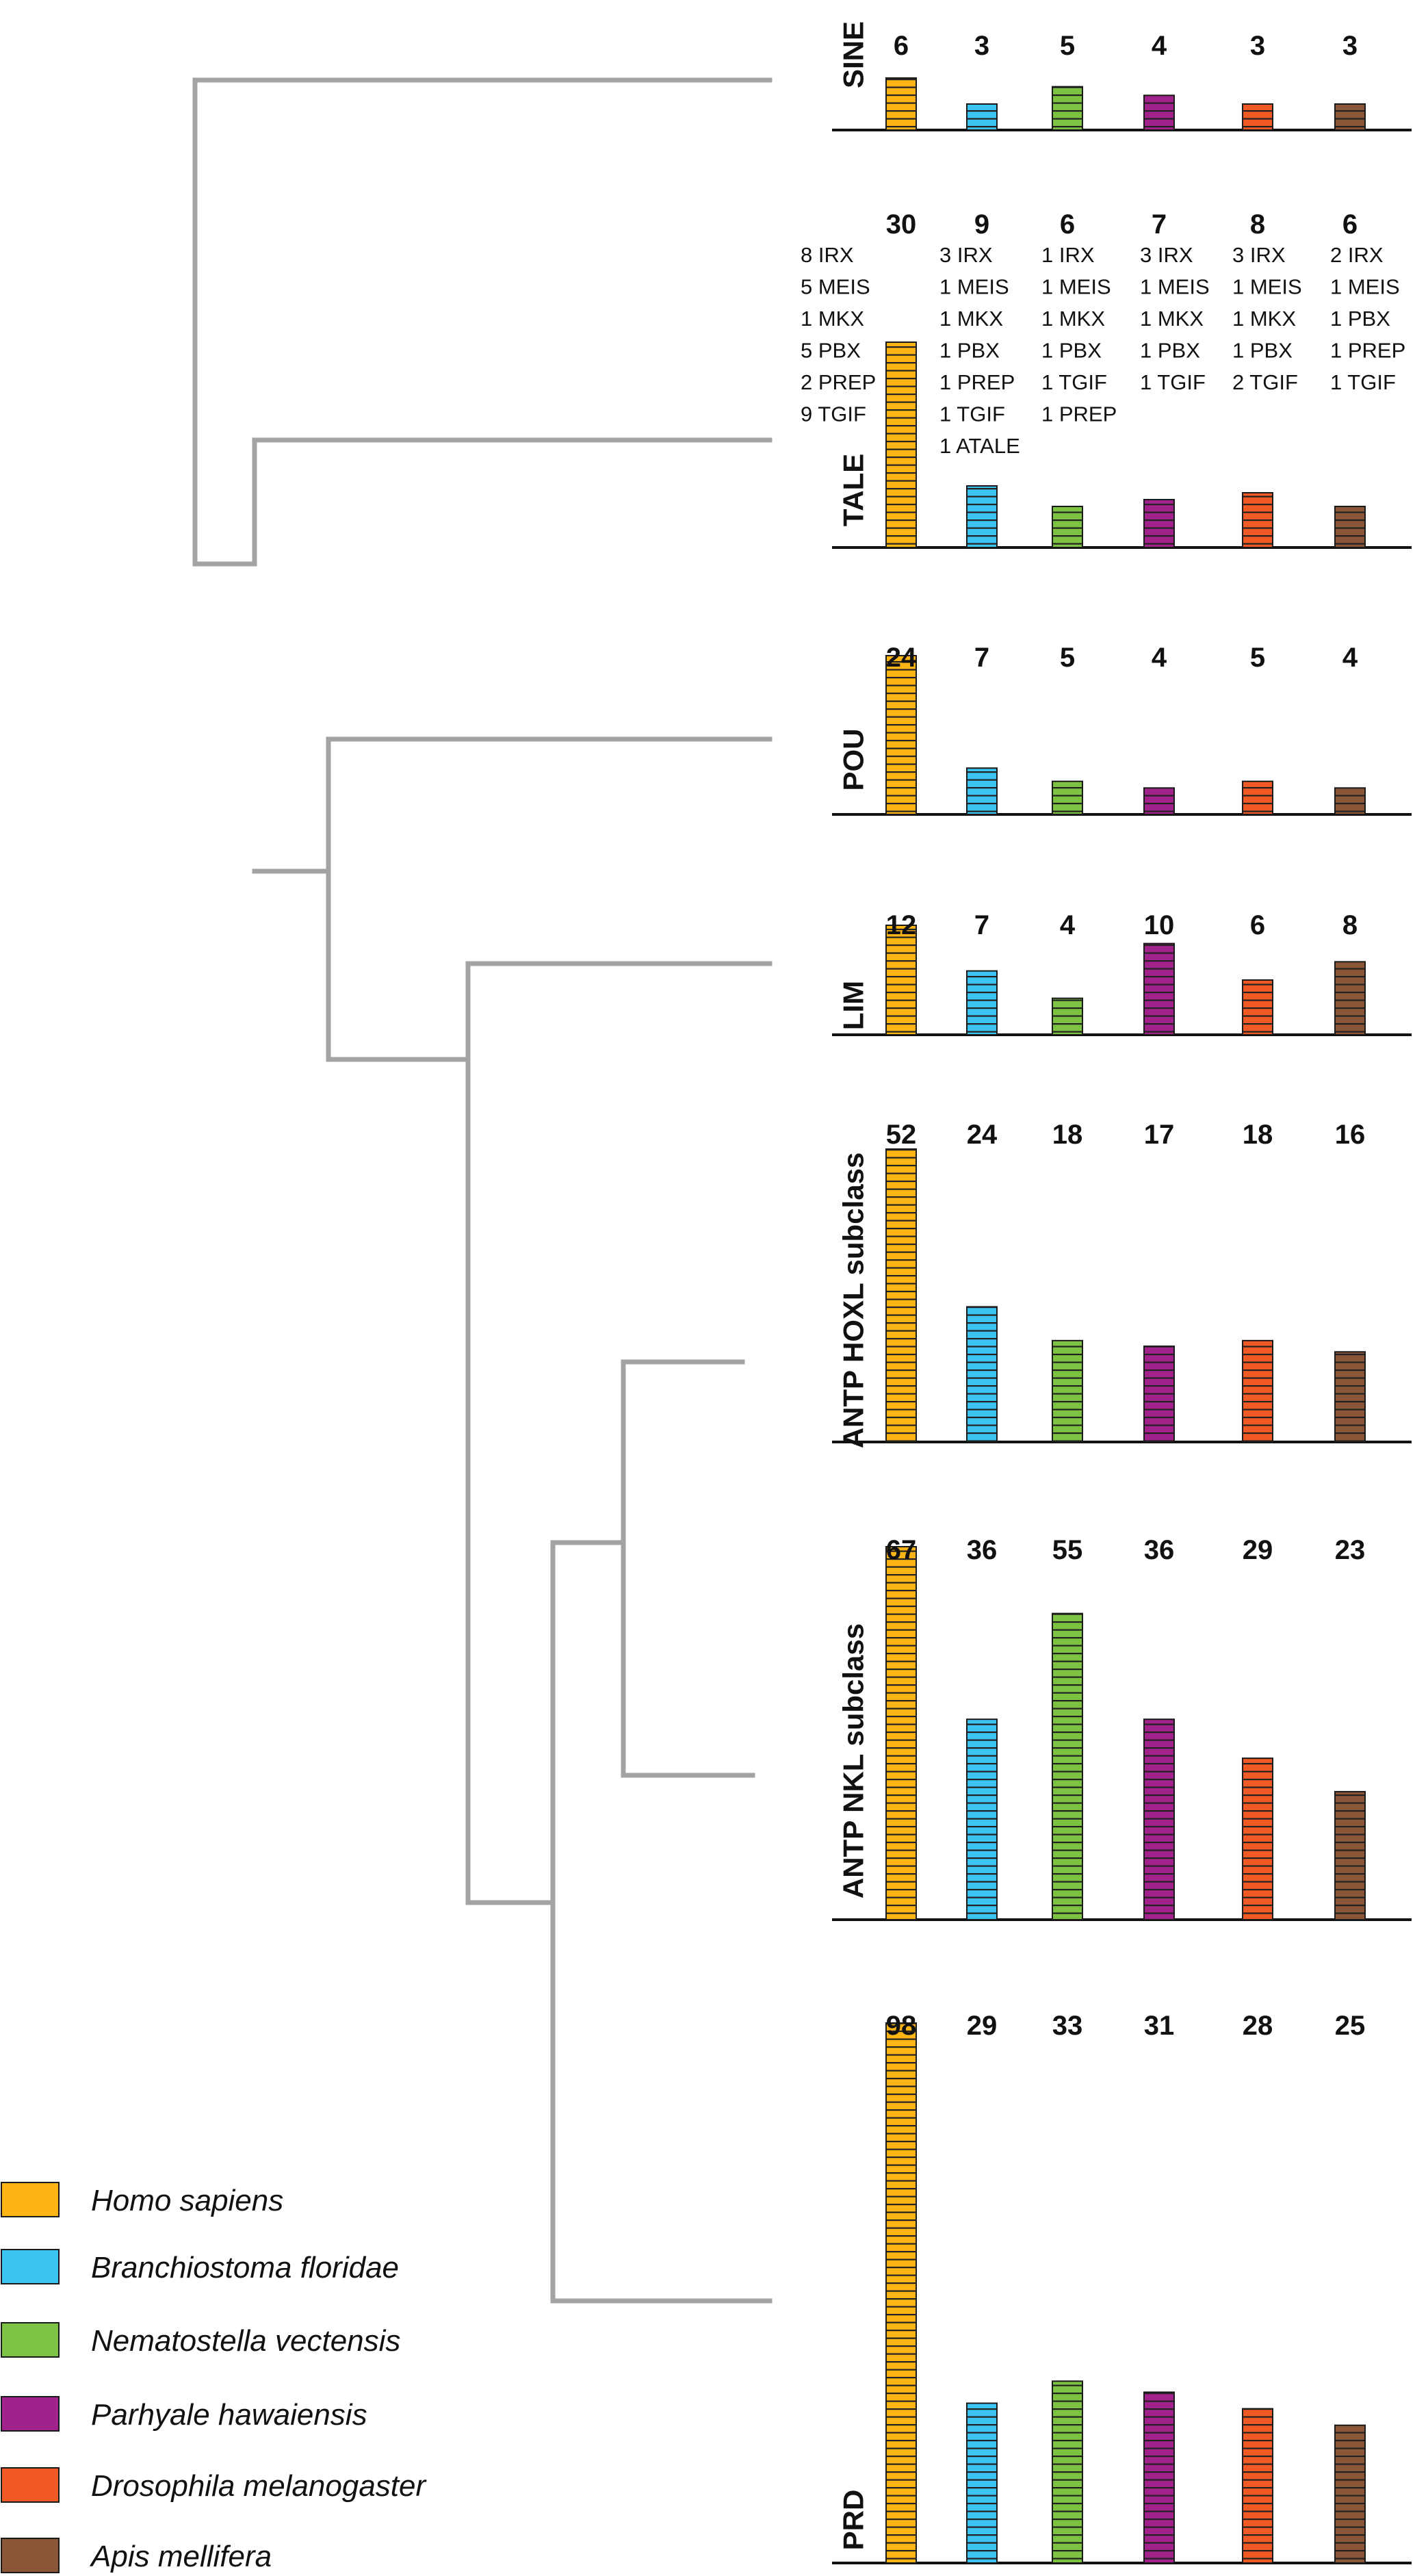 The height and width of the screenshot is (2576, 1415). What do you see at coordinates (833, 414) in the screenshot?
I see `breakdown-line: 9 TGIF` at bounding box center [833, 414].